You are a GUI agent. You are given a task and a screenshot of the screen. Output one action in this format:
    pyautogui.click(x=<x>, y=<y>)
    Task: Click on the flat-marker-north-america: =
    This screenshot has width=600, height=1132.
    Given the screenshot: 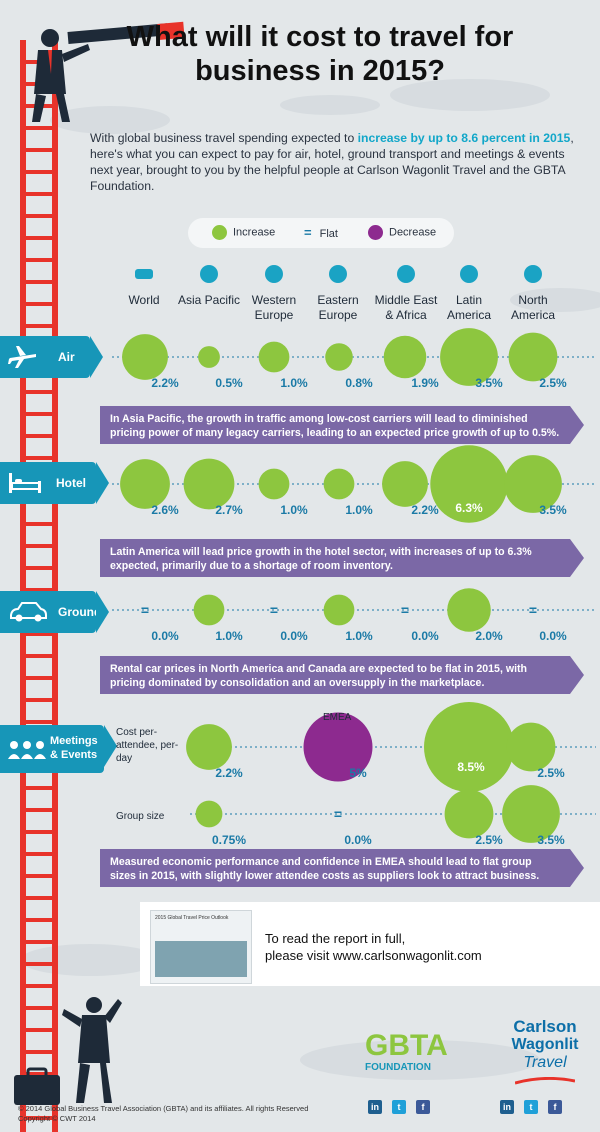 What is the action you would take?
    pyautogui.click(x=533, y=610)
    